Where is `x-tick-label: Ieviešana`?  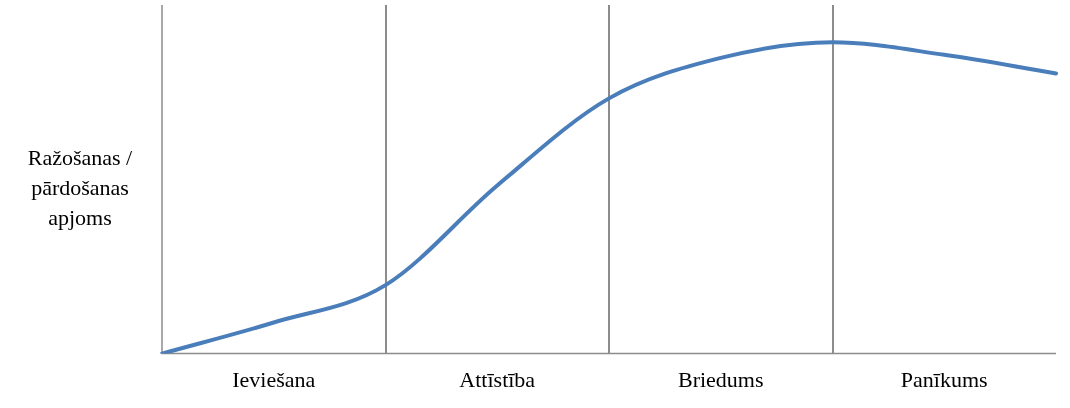 x-tick-label: Ieviešana is located at coordinates (274, 379).